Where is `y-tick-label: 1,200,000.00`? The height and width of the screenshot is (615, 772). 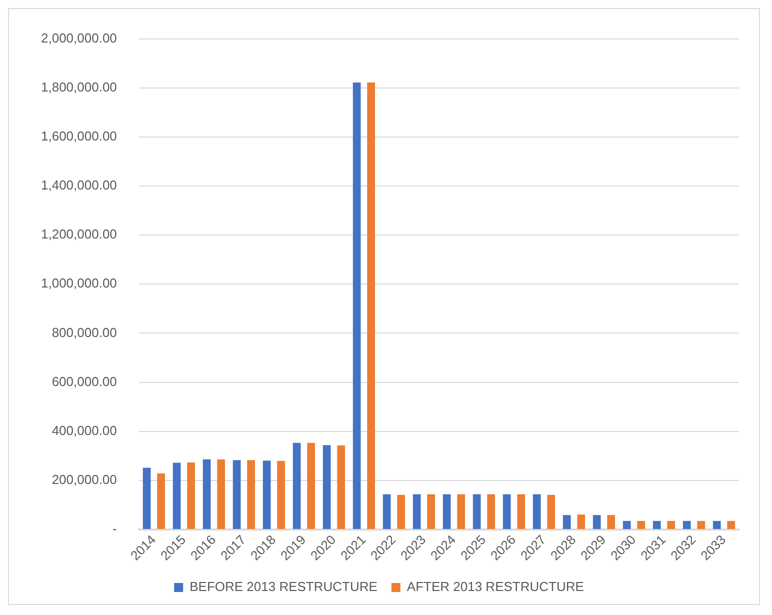
y-tick-label: 1,200,000.00 is located at coordinates (79, 234).